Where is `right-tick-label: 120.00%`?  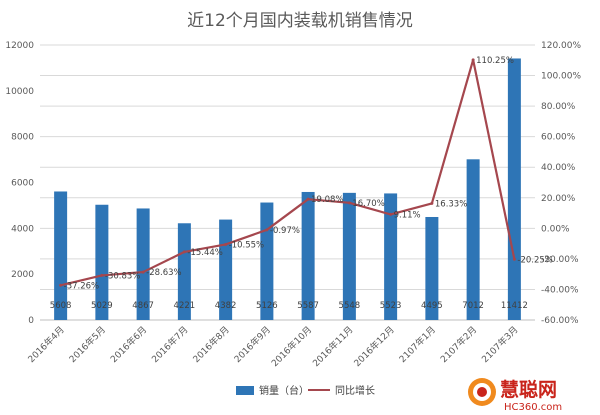
right-tick-label: 120.00% is located at coordinates (561, 46).